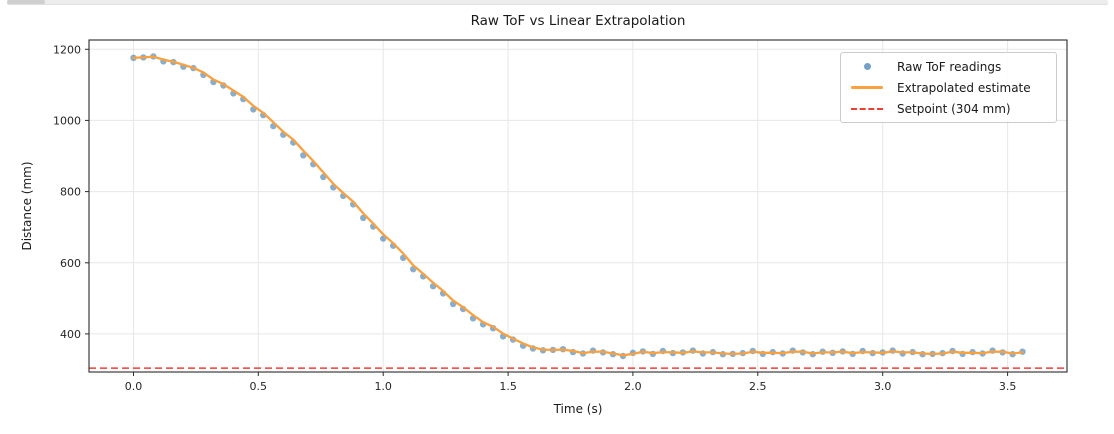 Image resolution: width=1114 pixels, height=434 pixels. Describe the element at coordinates (508, 386) in the screenshot. I see `x-tick-label: 1.5` at that location.